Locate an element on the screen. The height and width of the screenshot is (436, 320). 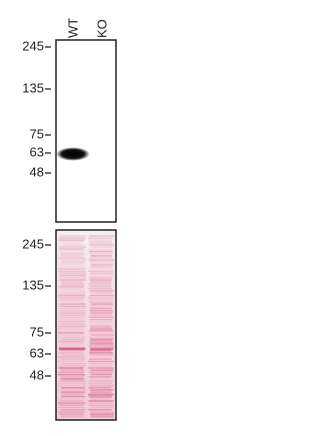
bottom-panel: 245 135 75 63 48 is located at coordinates (69, 325).